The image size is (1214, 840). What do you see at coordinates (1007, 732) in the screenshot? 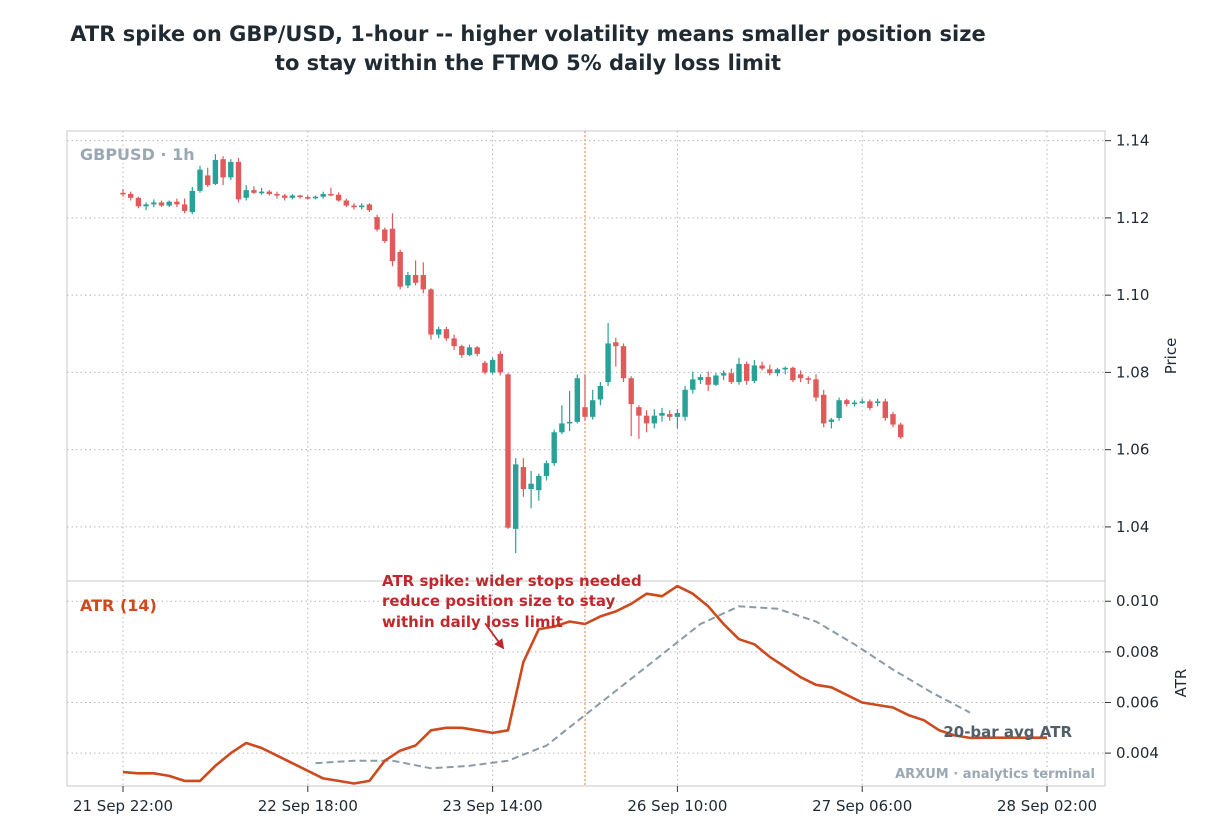
I see `avg-atr-label: 20-bar avg ATR` at bounding box center [1007, 732].